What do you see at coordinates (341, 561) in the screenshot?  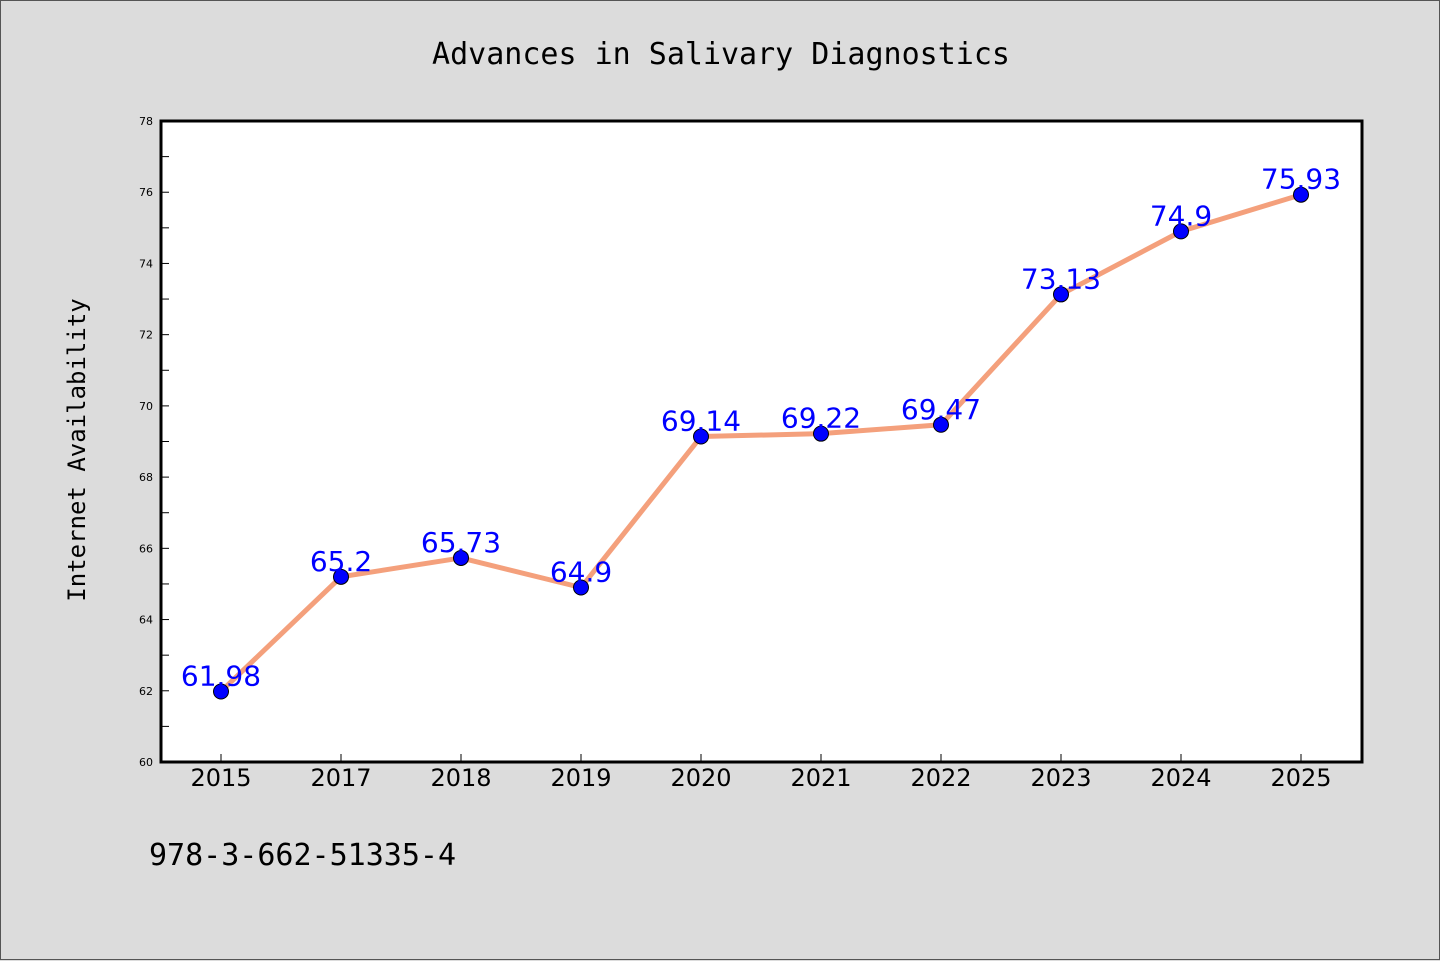 I see `data-label: 65.2` at bounding box center [341, 561].